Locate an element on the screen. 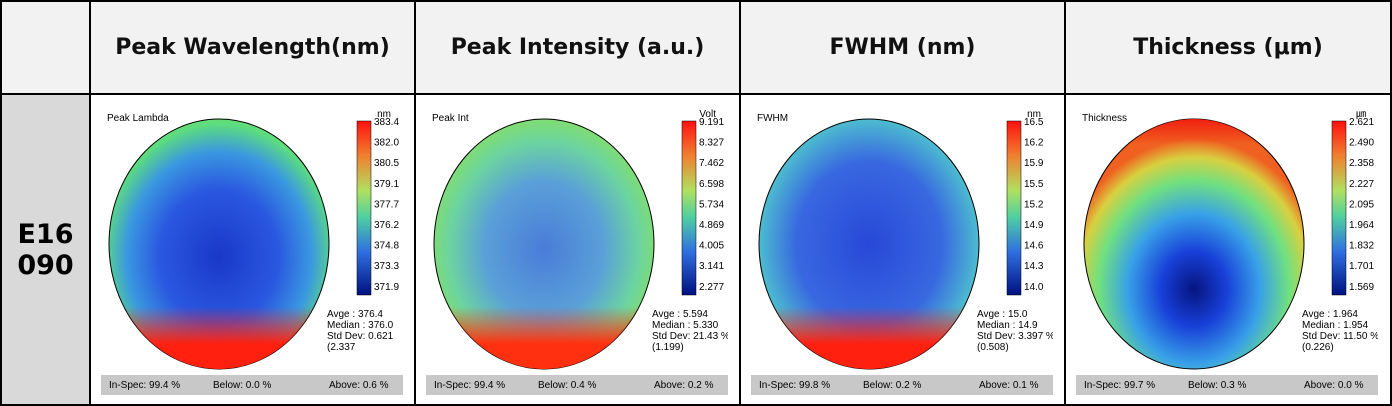 Image resolution: width=1392 pixels, height=406 pixels. scale-label: 1.569 is located at coordinates (1361, 287).